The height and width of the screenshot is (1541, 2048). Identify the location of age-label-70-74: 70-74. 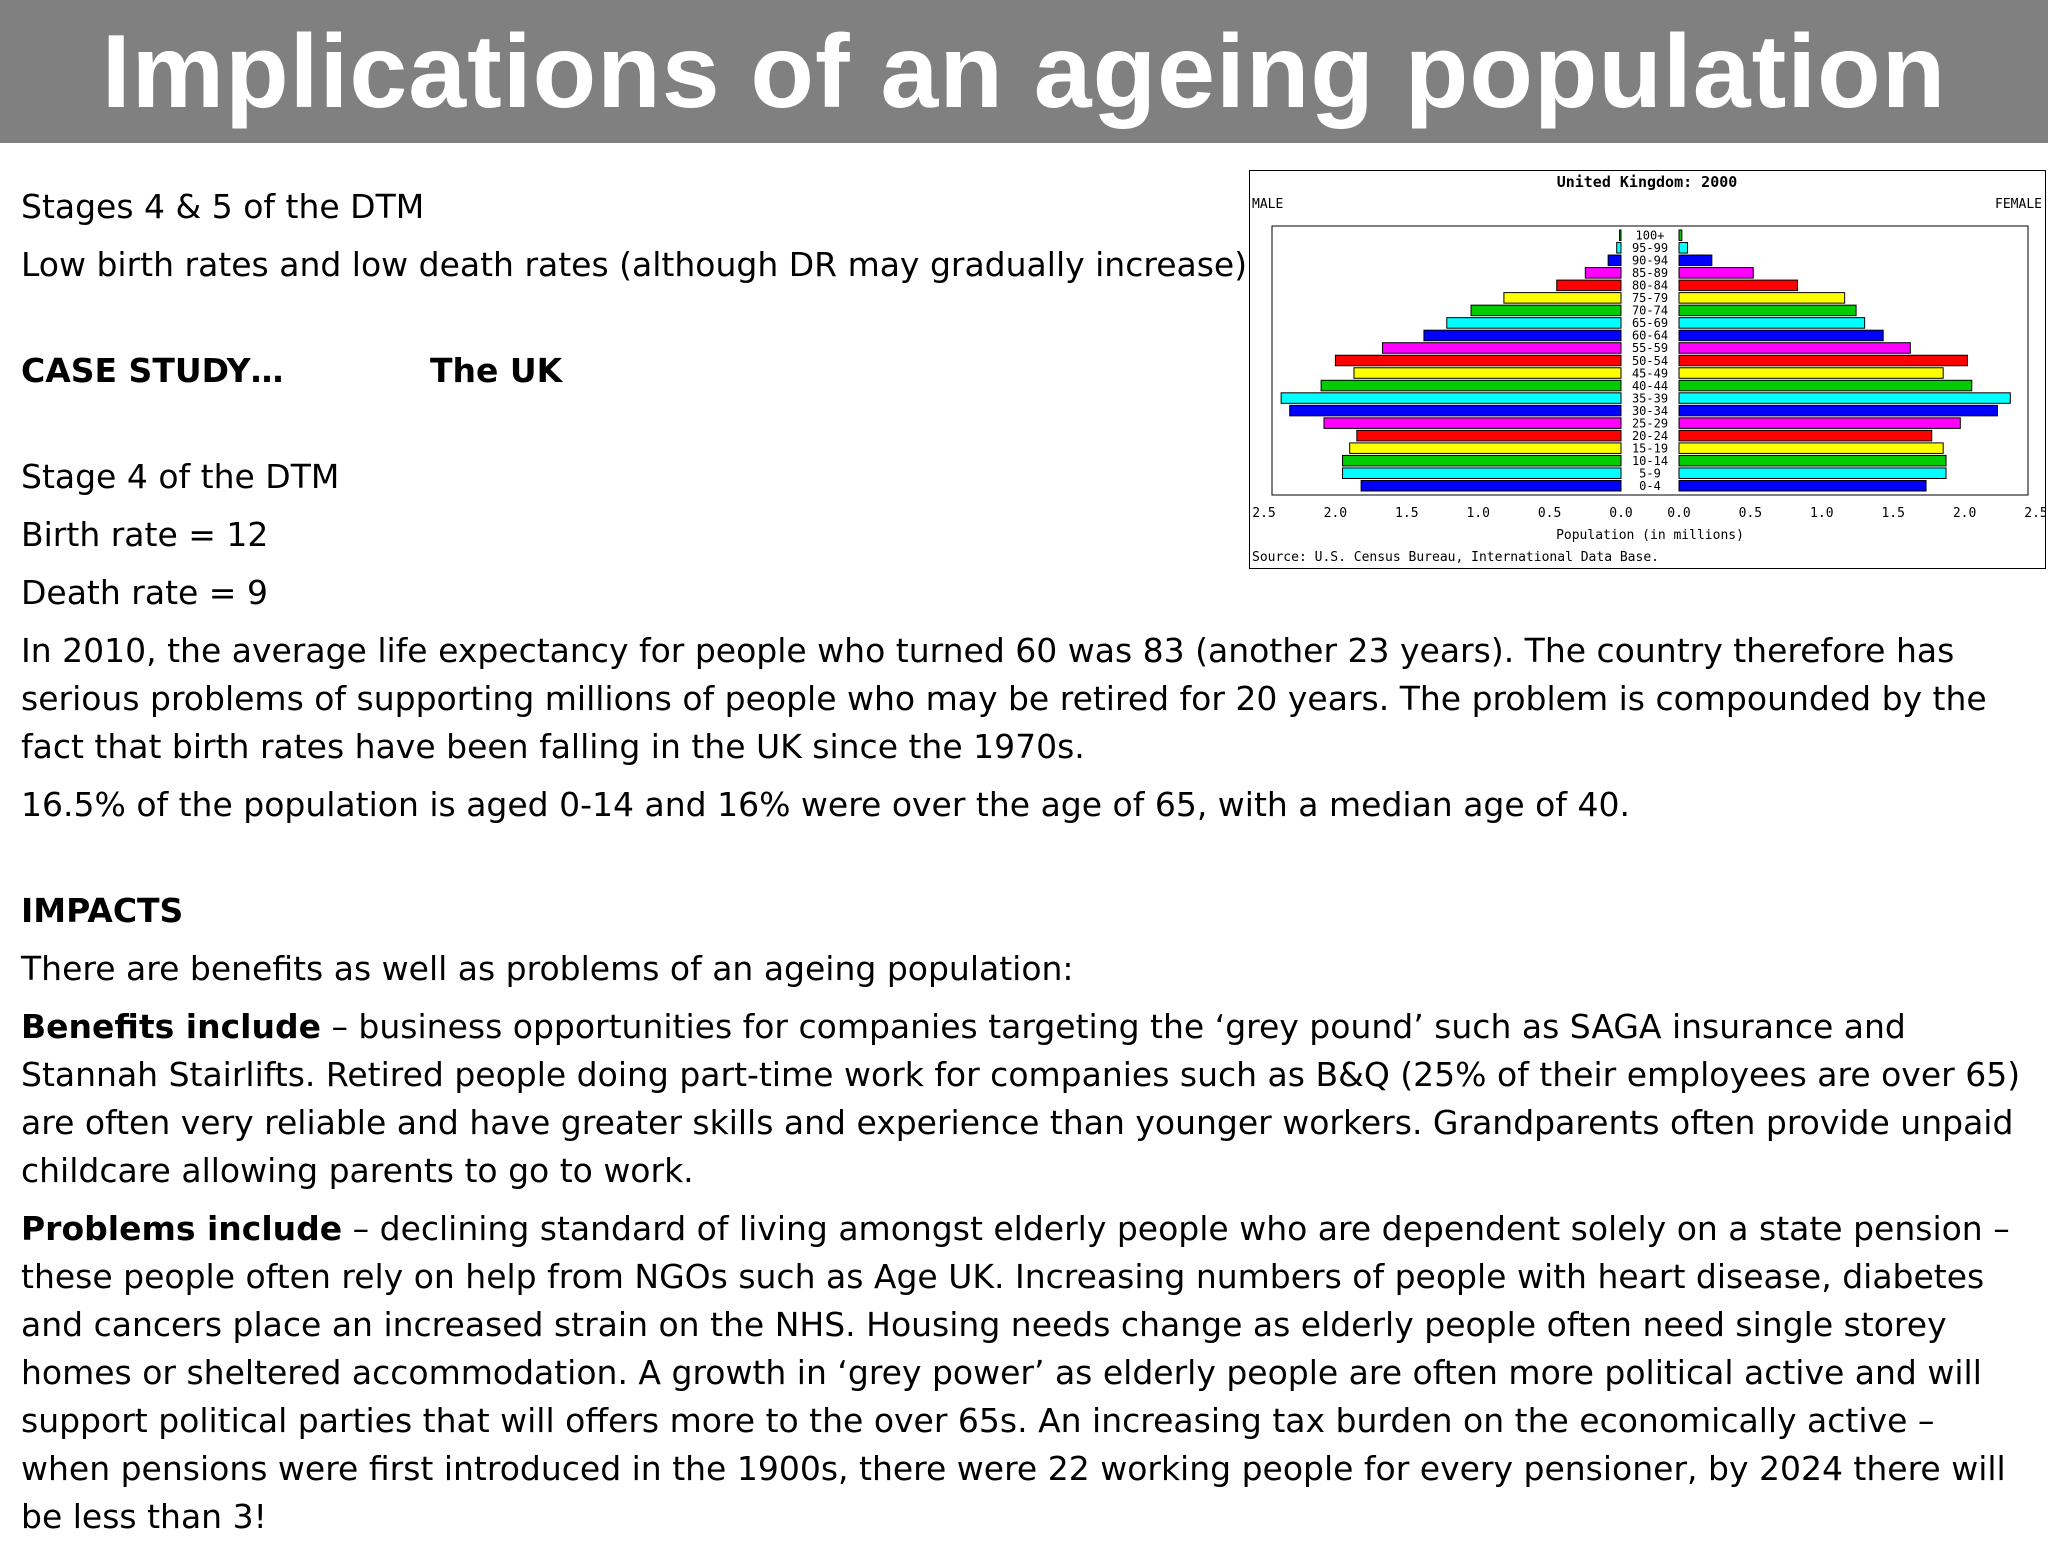
(1650, 311).